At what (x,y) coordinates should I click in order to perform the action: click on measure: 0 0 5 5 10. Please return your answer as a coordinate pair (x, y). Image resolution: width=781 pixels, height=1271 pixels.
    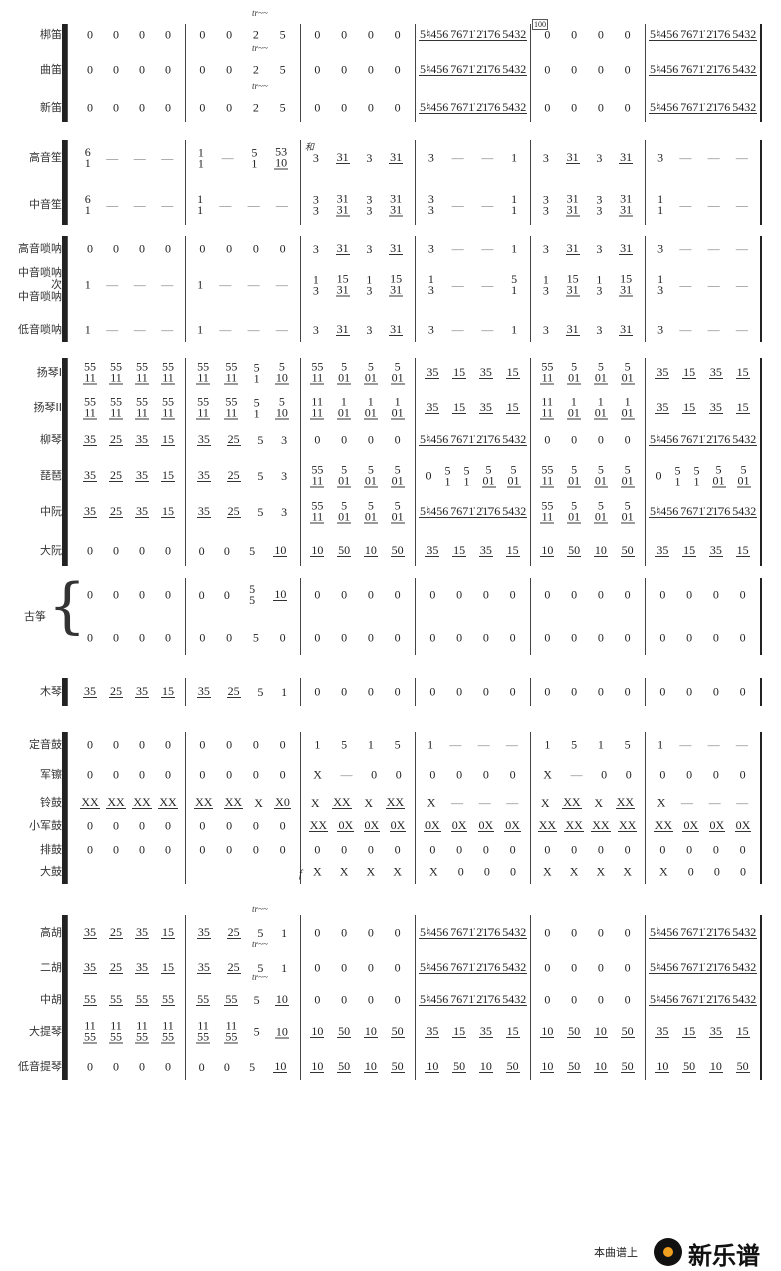
    Looking at the image, I should click on (242, 594).